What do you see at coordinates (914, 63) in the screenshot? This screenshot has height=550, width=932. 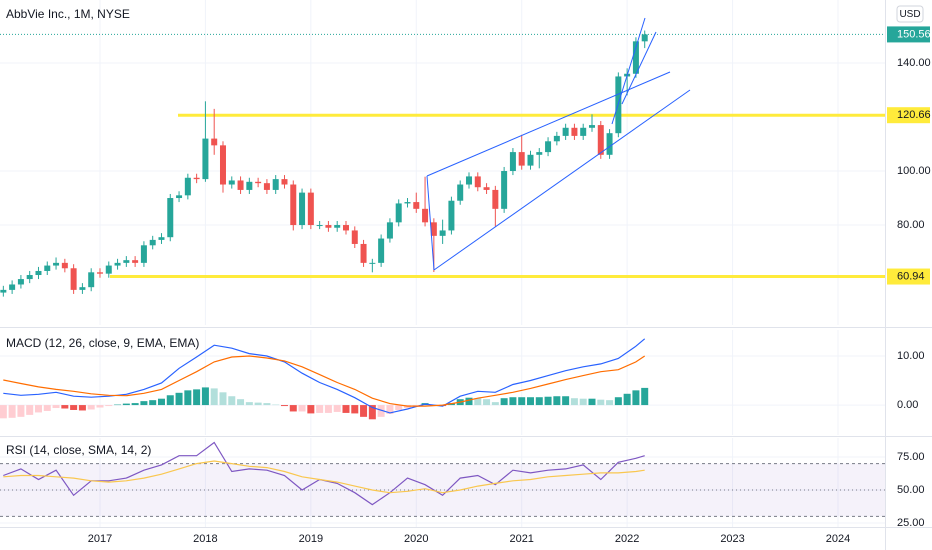 I see `y-tick-label: 140.00` at bounding box center [914, 63].